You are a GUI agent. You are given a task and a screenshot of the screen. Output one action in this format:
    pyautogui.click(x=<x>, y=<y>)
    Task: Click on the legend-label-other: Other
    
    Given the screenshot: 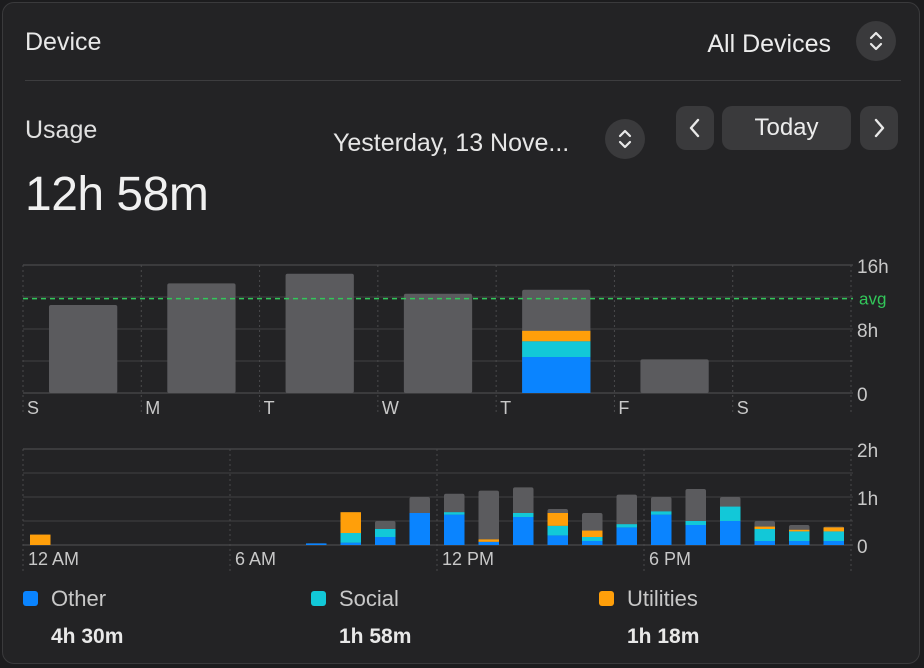 What is the action you would take?
    pyautogui.click(x=79, y=598)
    